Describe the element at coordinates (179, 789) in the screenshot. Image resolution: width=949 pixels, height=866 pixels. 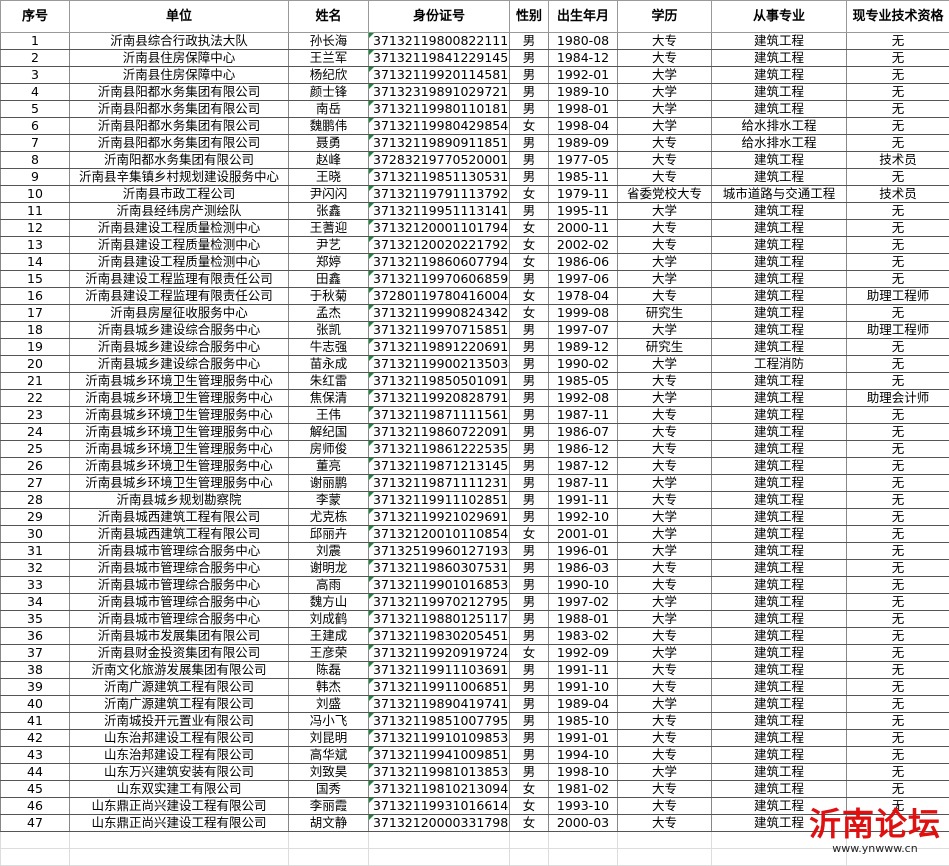
I see `cell: 山东双实建工有限公司` at that location.